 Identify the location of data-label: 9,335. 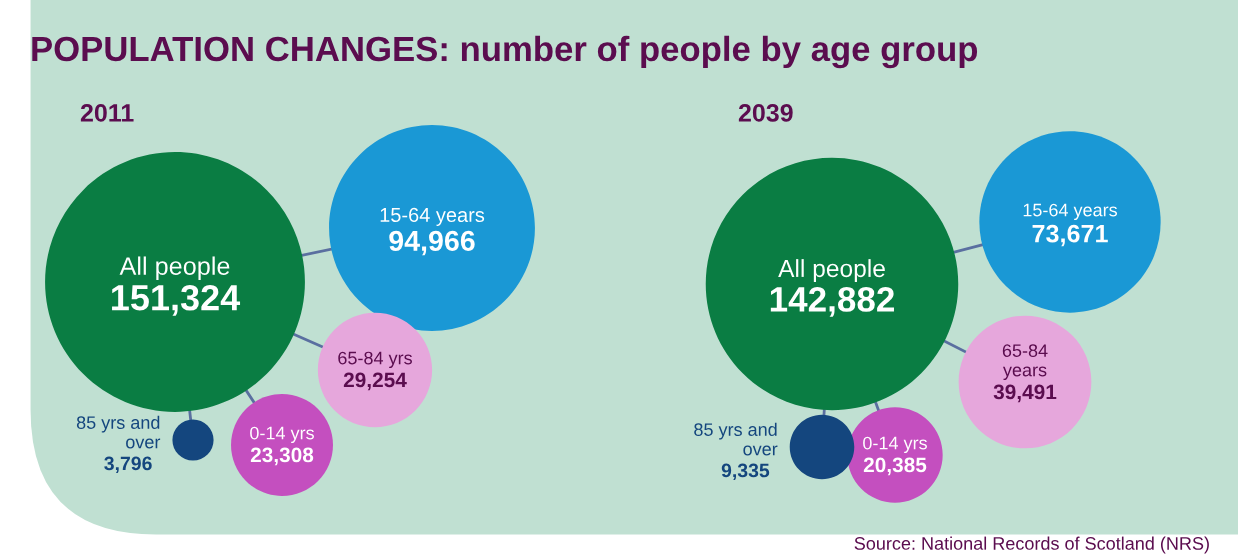
(745, 472).